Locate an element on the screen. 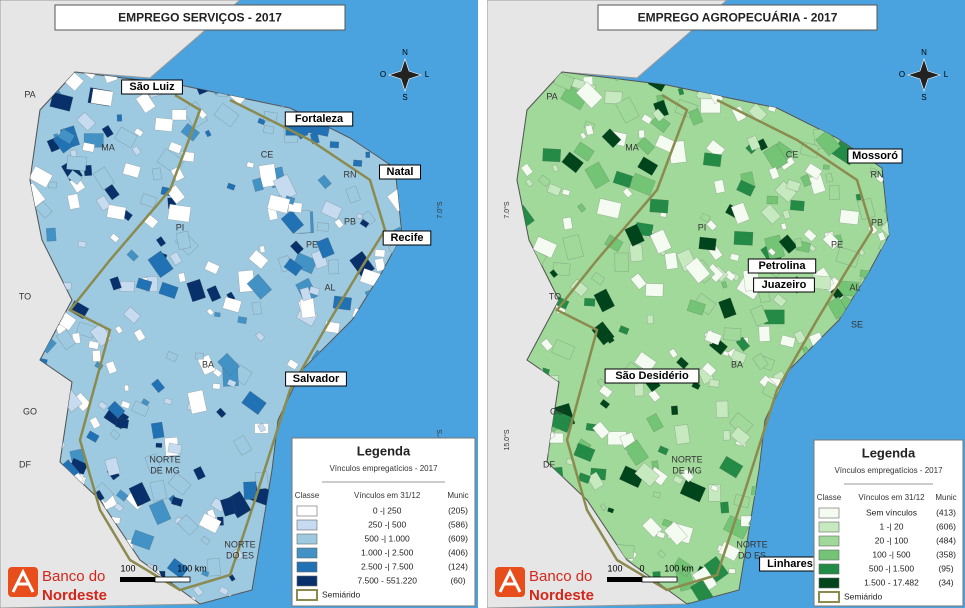 The image size is (965, 608). legend-semiarid: Semiárido is located at coordinates (863, 596).